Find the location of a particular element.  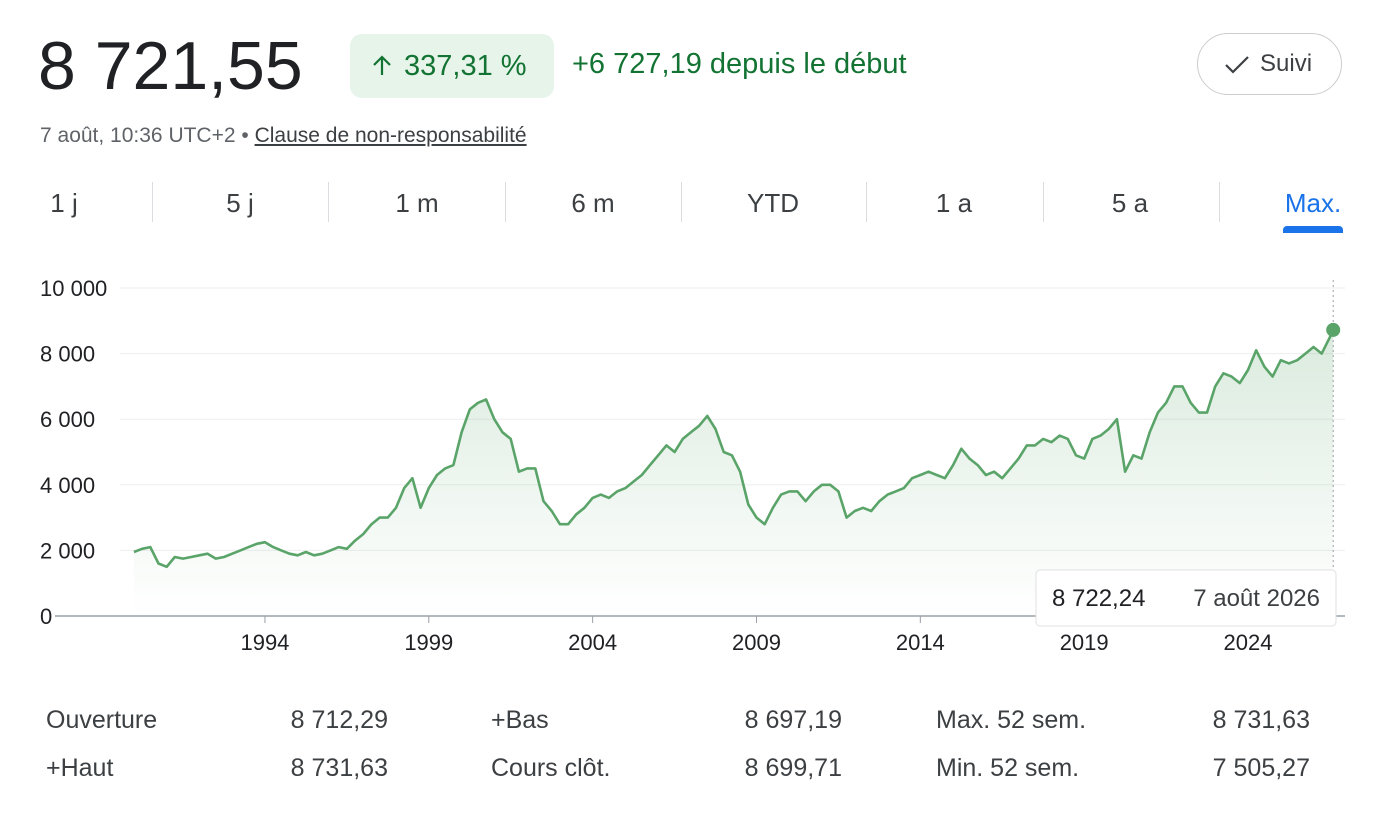

range-tab: 1 m is located at coordinates (417, 203).